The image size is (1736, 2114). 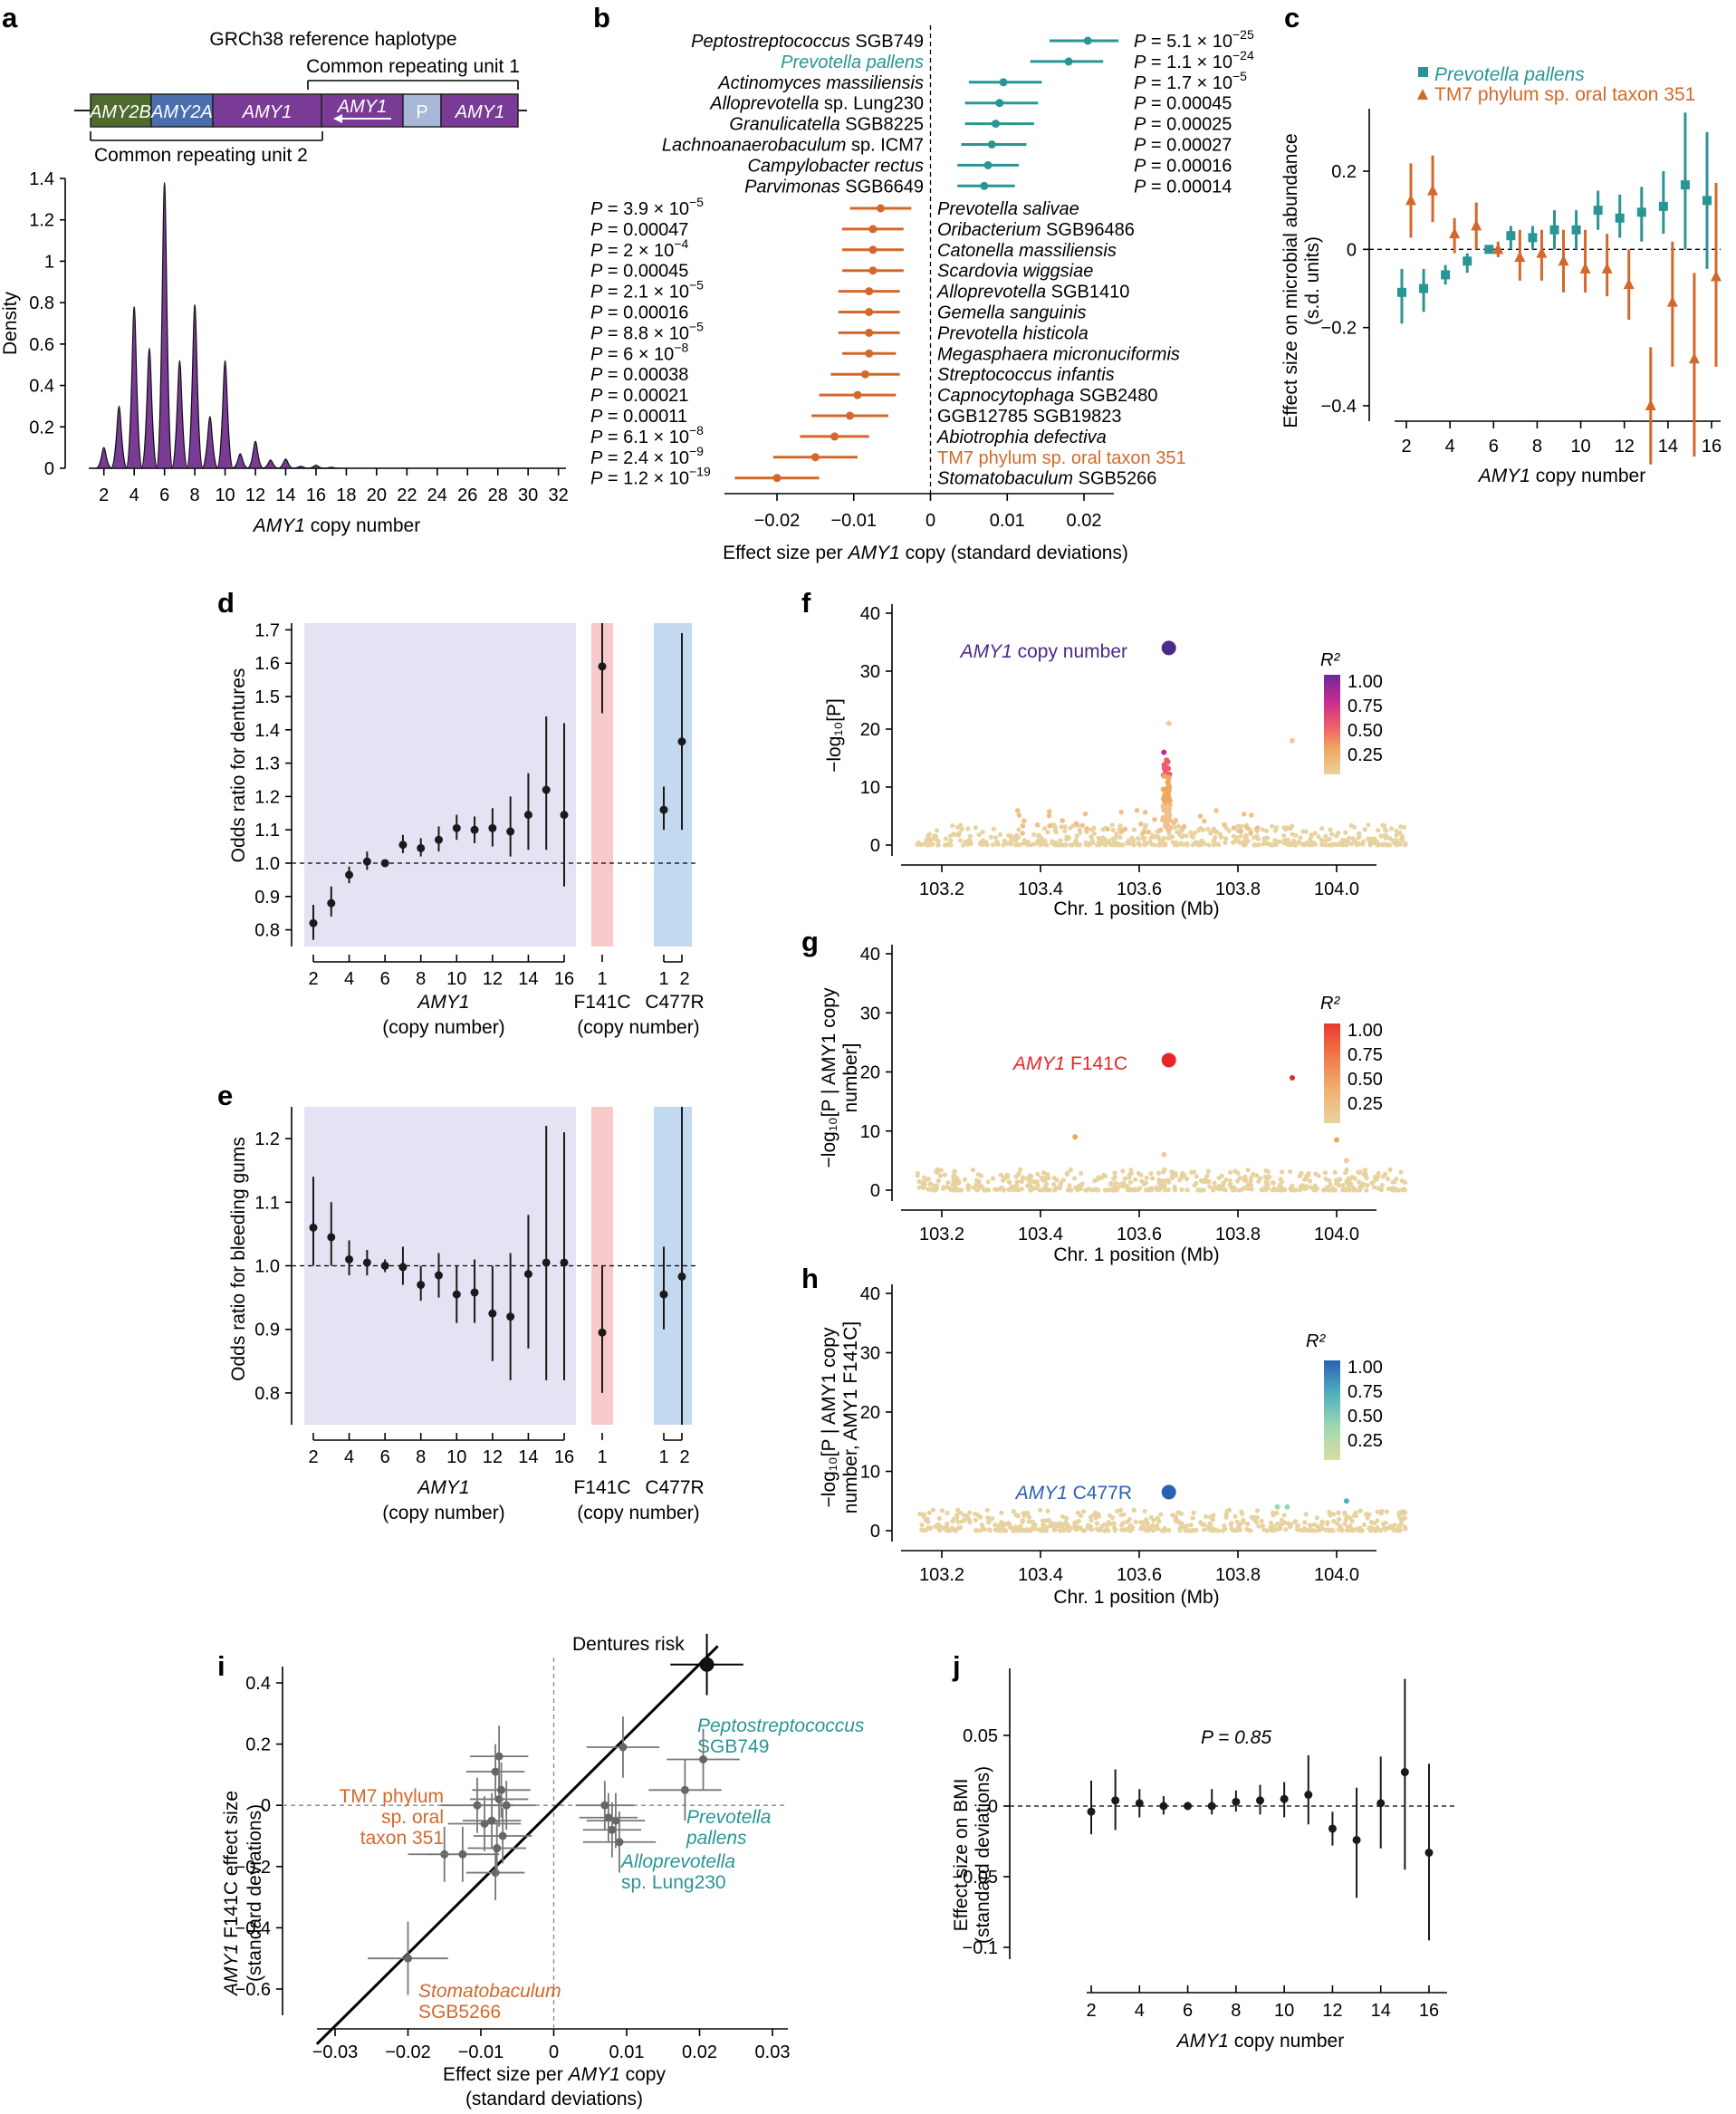 I want to click on panel-d-y-tick-label: 1.2, so click(x=267, y=797).